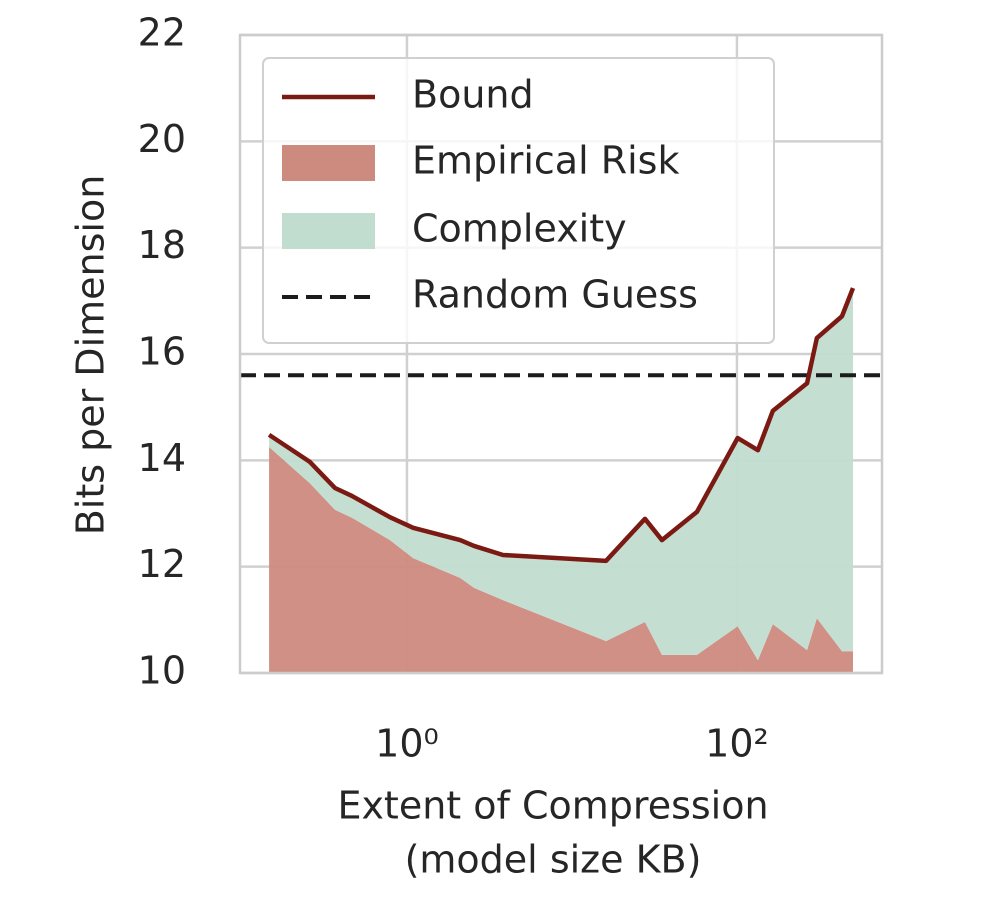 This screenshot has width=1008, height=914. Describe the element at coordinates (552, 806) in the screenshot. I see `x-axis-label: Extent of Compression` at that location.